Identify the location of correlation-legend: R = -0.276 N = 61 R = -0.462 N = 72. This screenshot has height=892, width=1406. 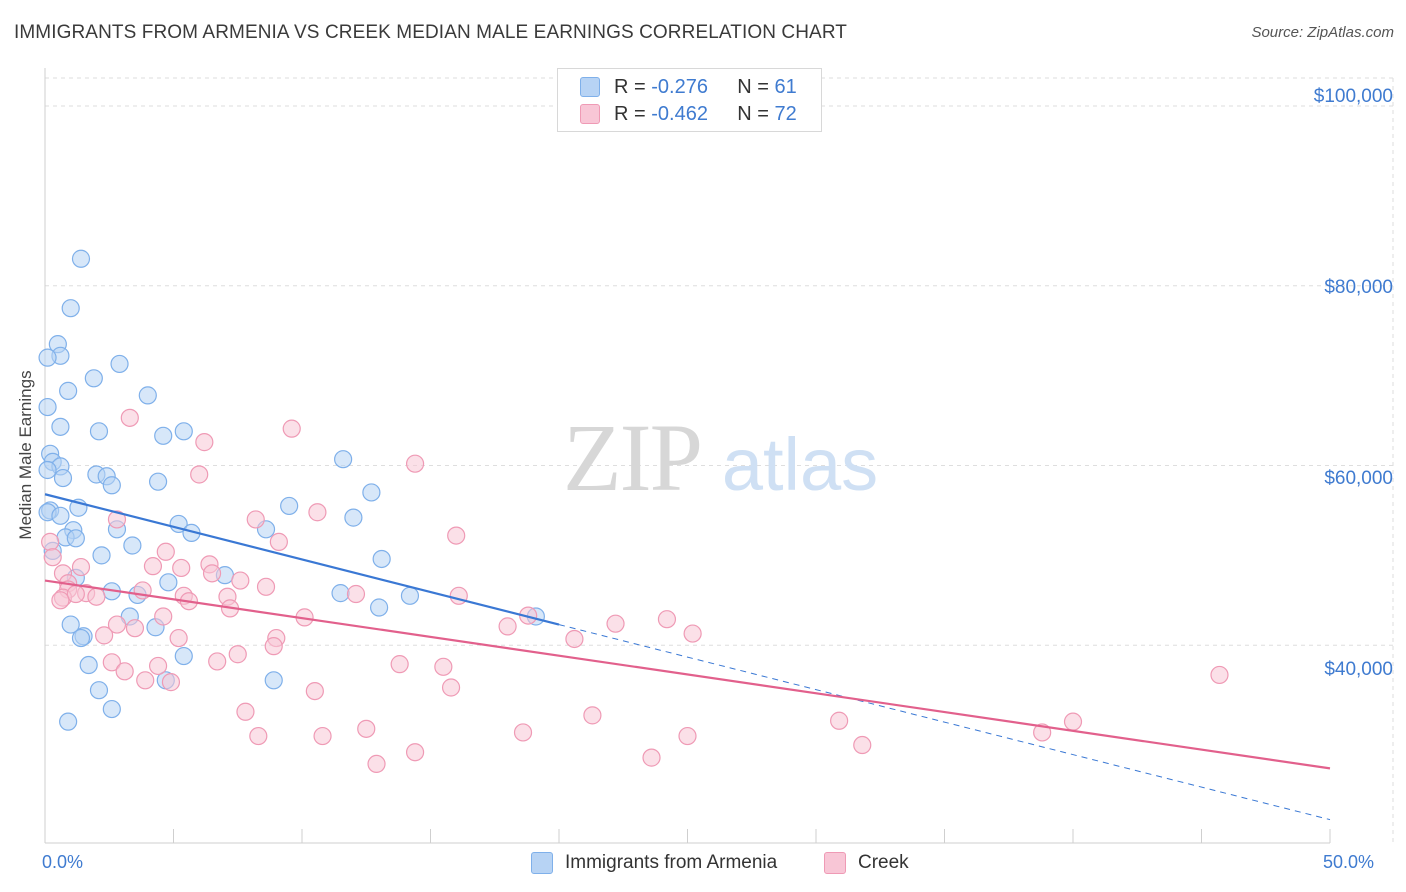
(689, 100).